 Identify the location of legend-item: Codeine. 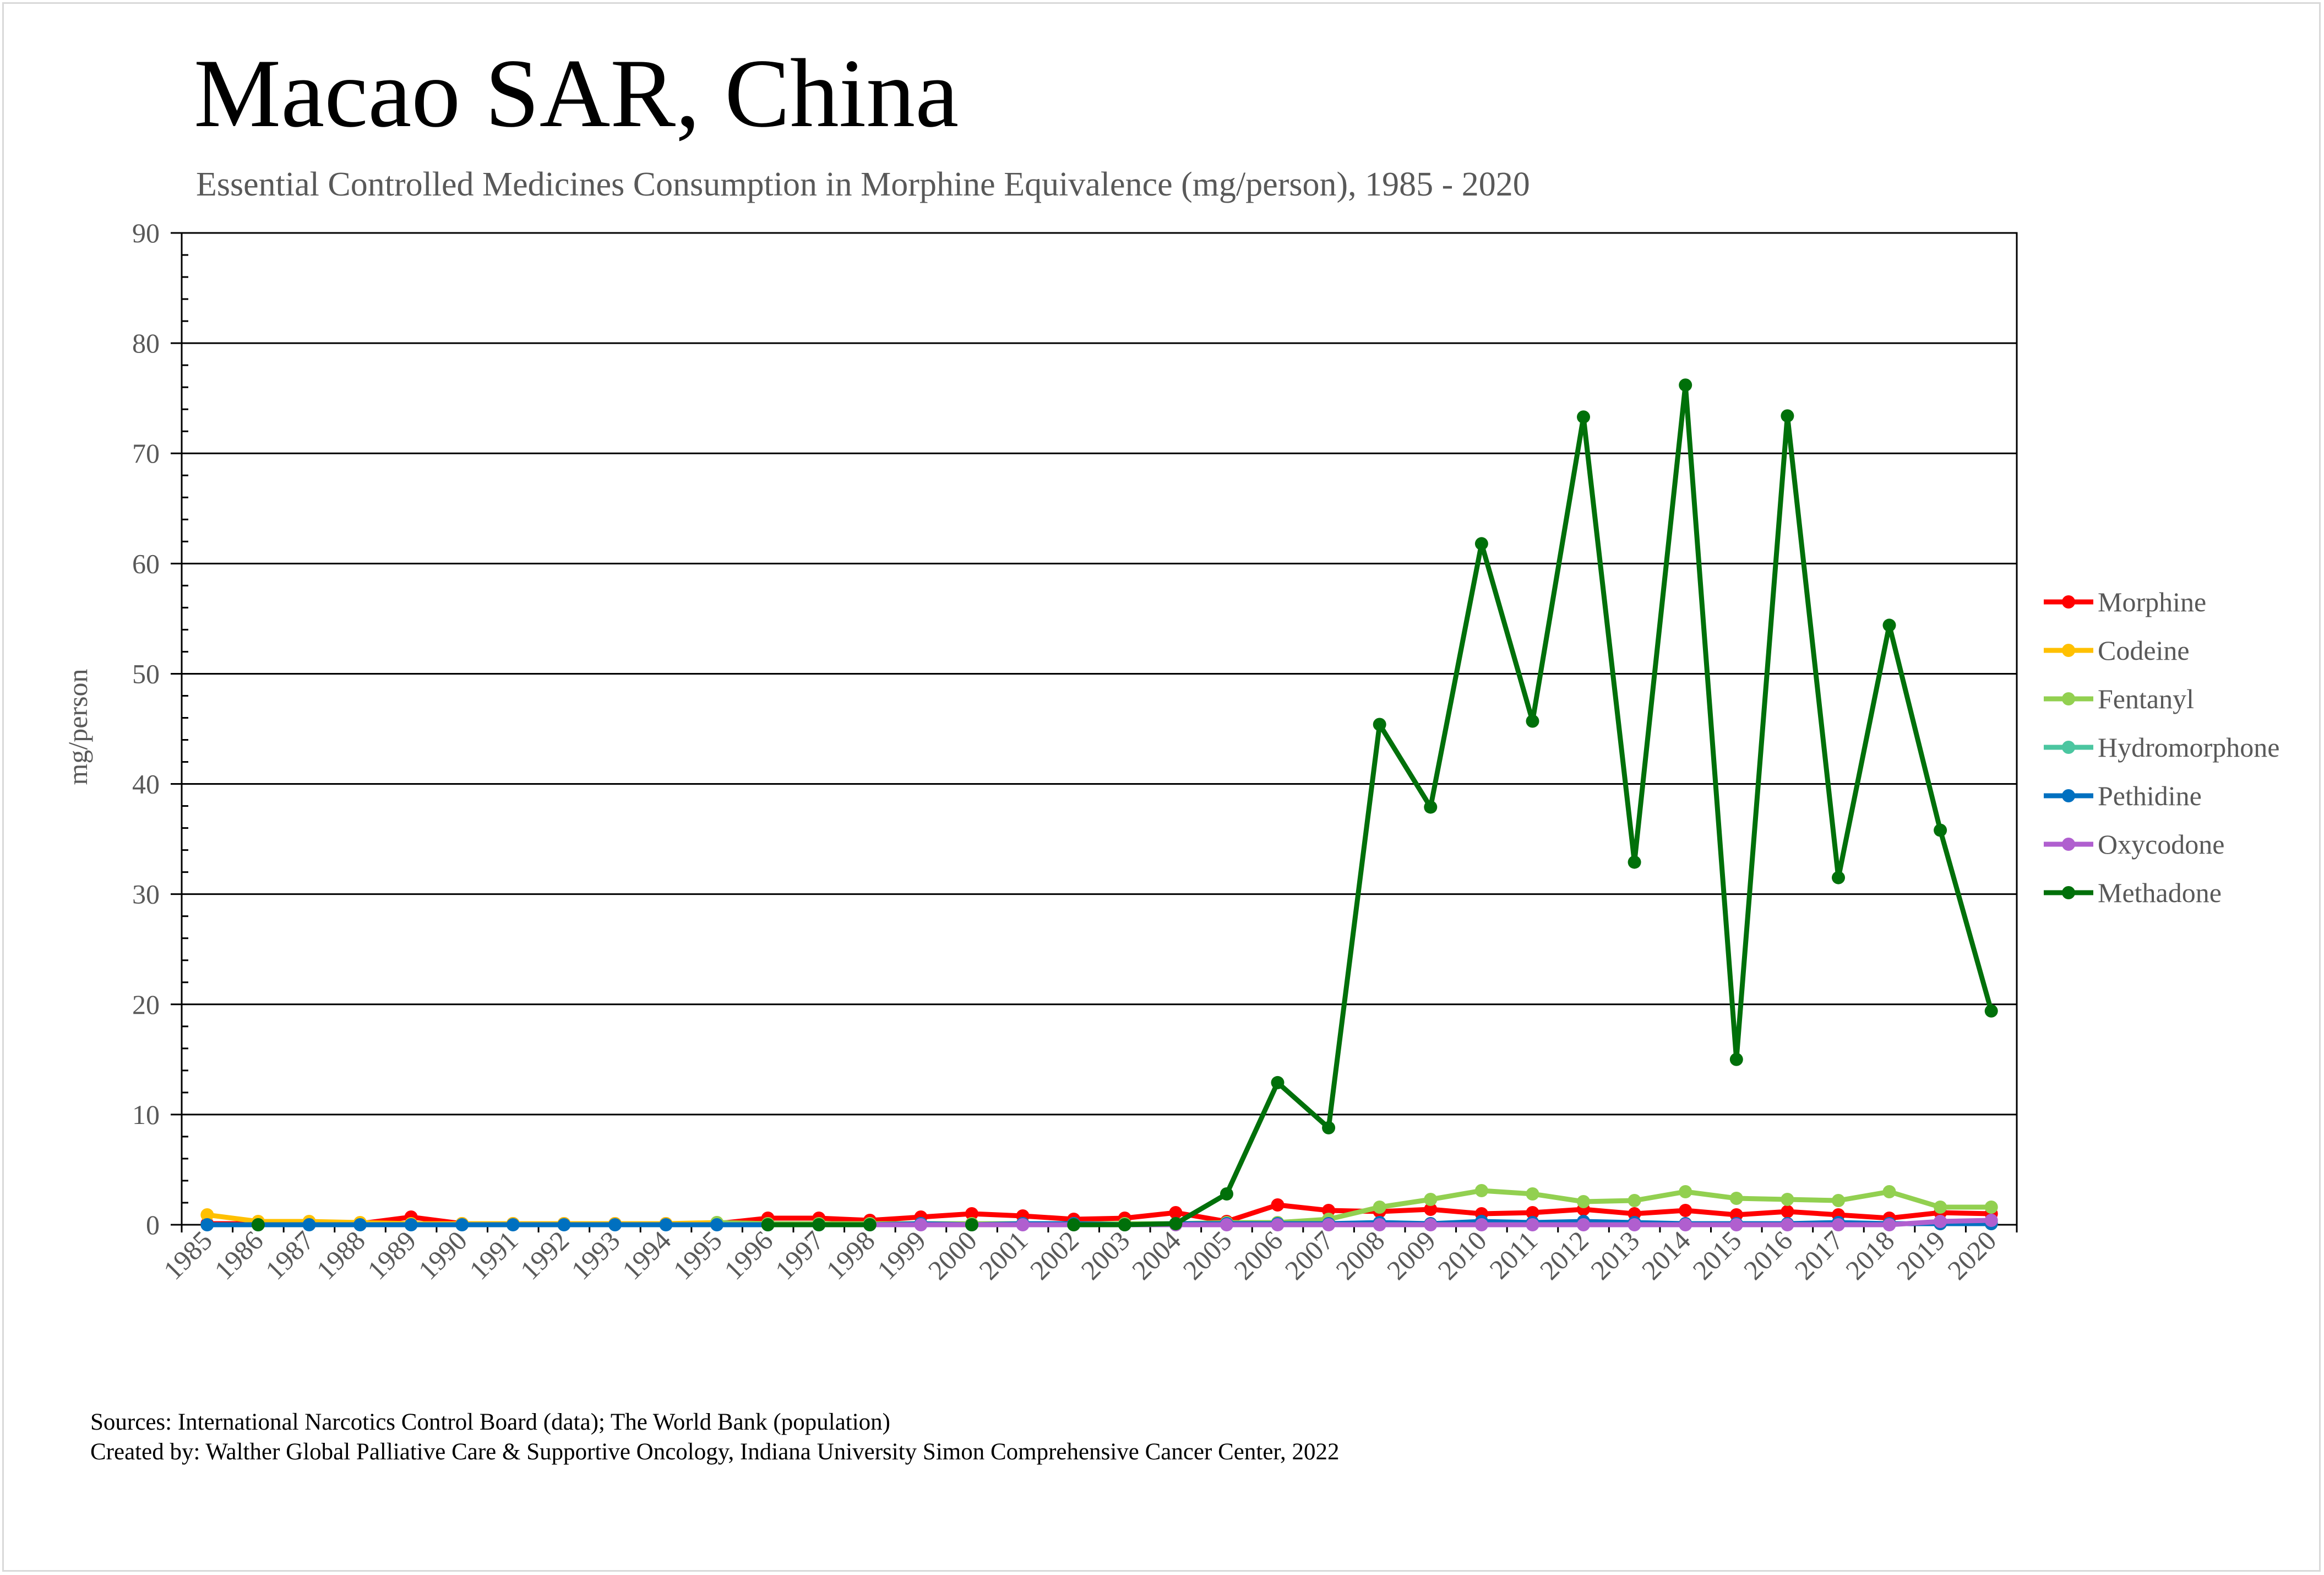
(2117, 650).